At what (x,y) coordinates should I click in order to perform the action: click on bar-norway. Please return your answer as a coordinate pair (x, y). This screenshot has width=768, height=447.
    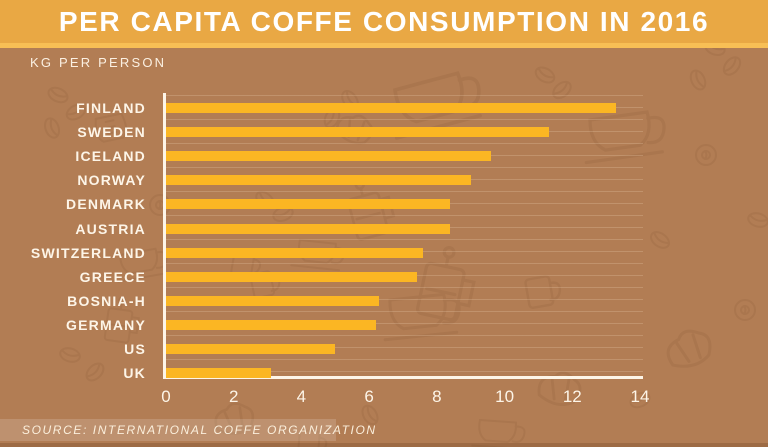
    Looking at the image, I should click on (318, 180).